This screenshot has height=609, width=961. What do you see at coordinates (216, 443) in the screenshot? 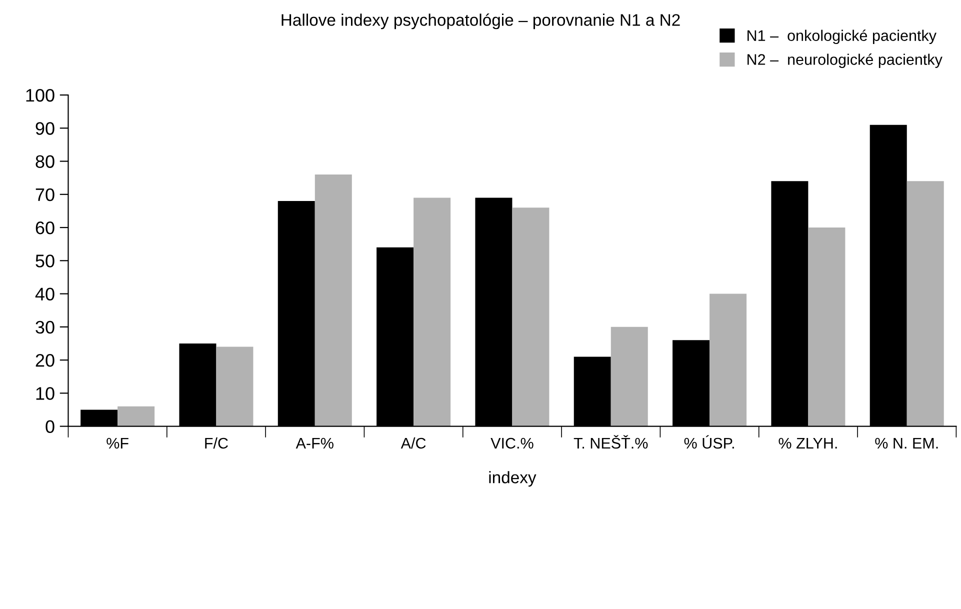
I see `x-tick-label: F/C` at bounding box center [216, 443].